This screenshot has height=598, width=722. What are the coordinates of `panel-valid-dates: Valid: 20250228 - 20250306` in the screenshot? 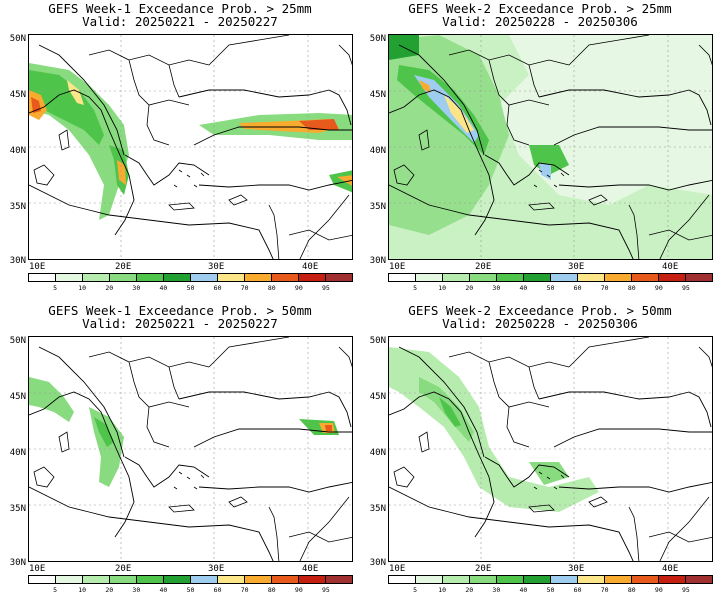 It's located at (540, 323).